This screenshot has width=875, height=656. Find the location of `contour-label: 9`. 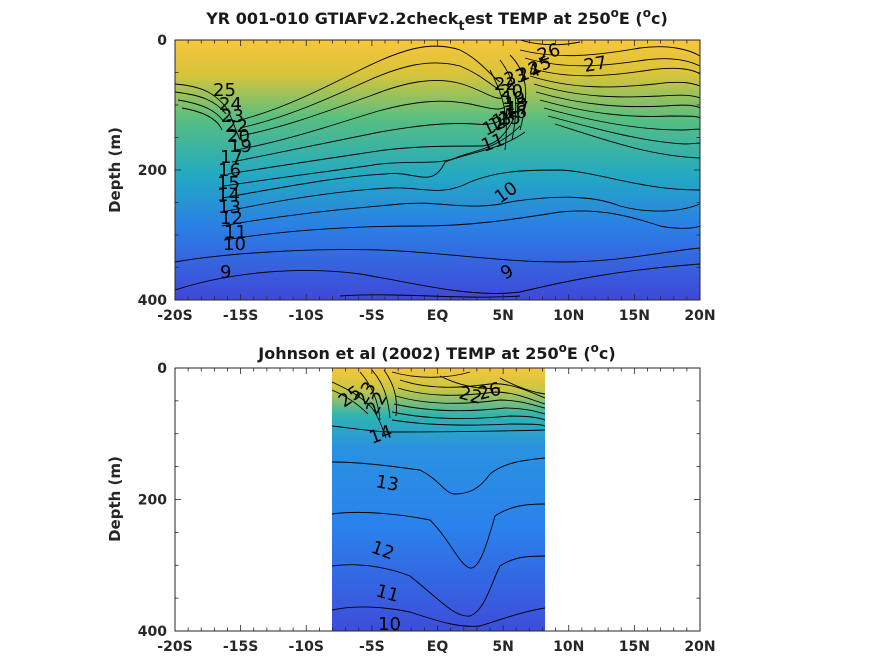

contour-label: 9 is located at coordinates (225, 272).